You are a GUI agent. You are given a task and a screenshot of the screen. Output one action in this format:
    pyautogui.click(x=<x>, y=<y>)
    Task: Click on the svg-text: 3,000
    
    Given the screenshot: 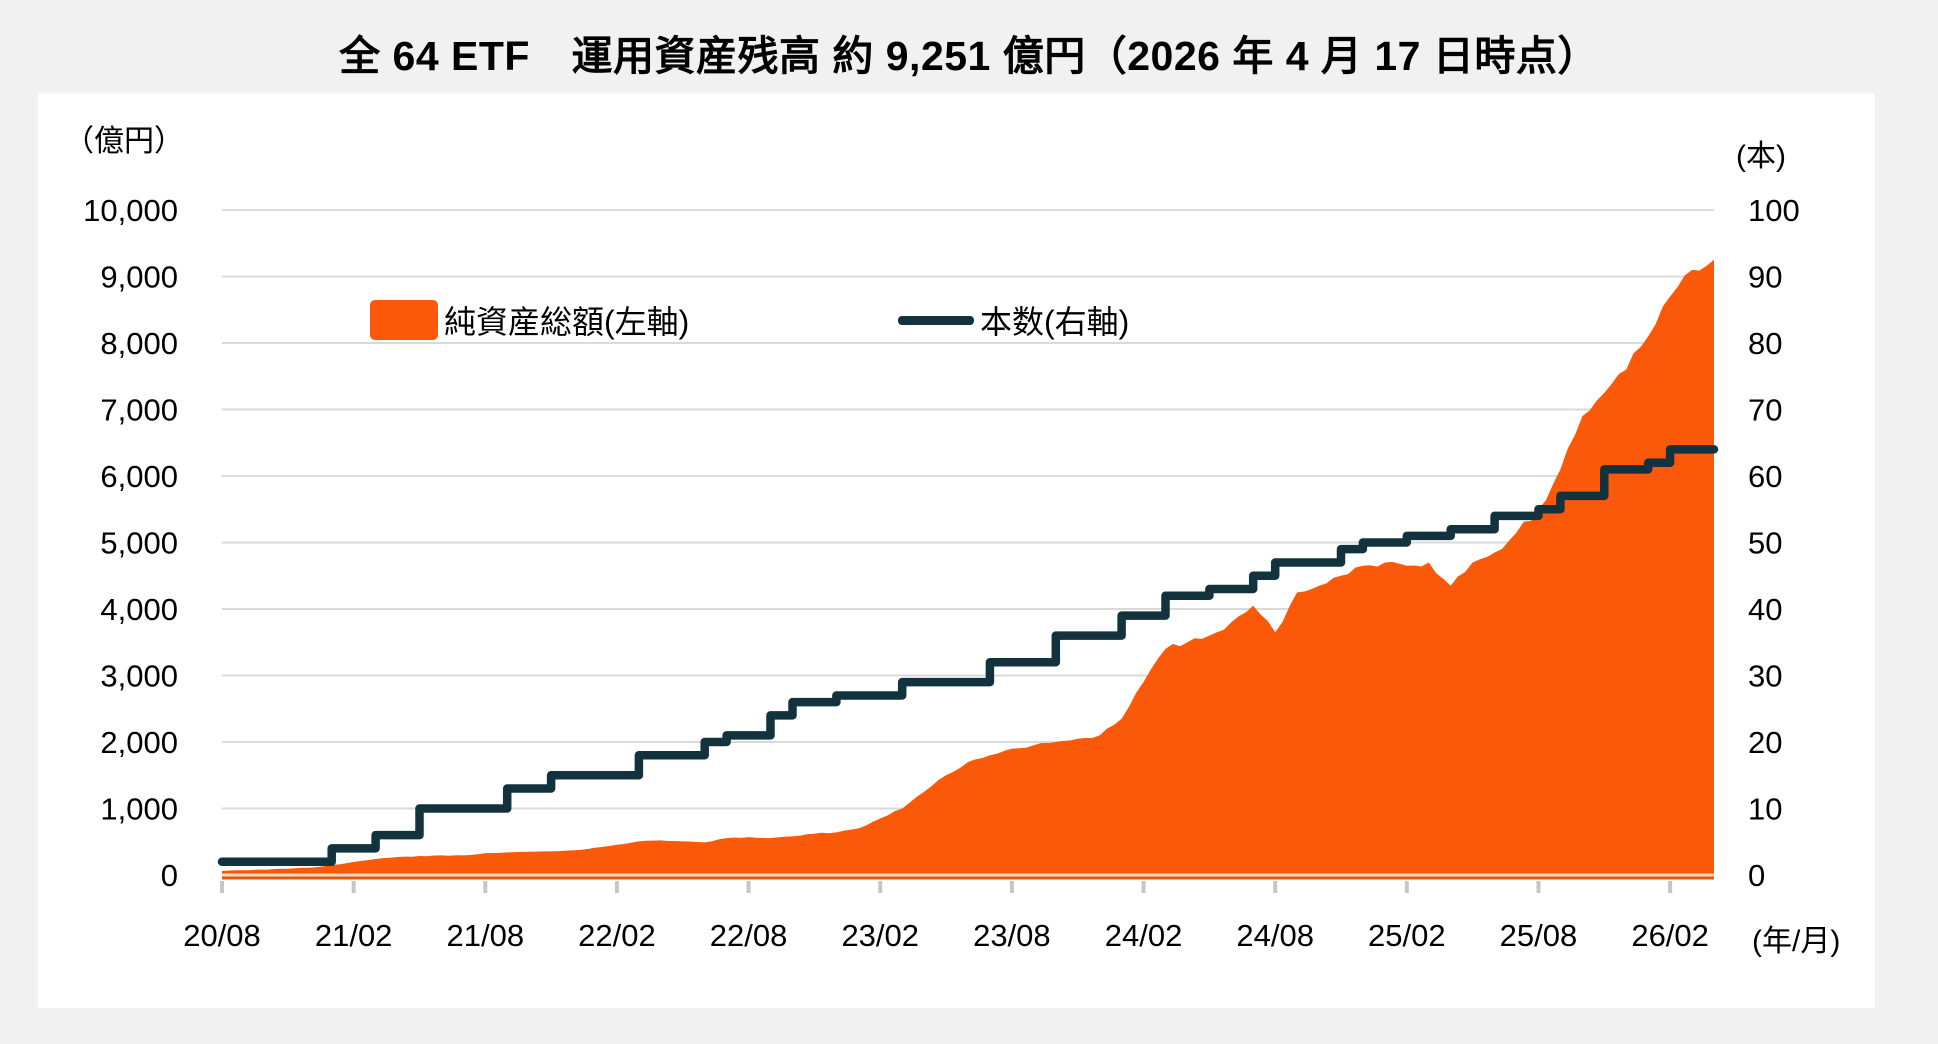 What is the action you would take?
    pyautogui.click(x=139, y=676)
    